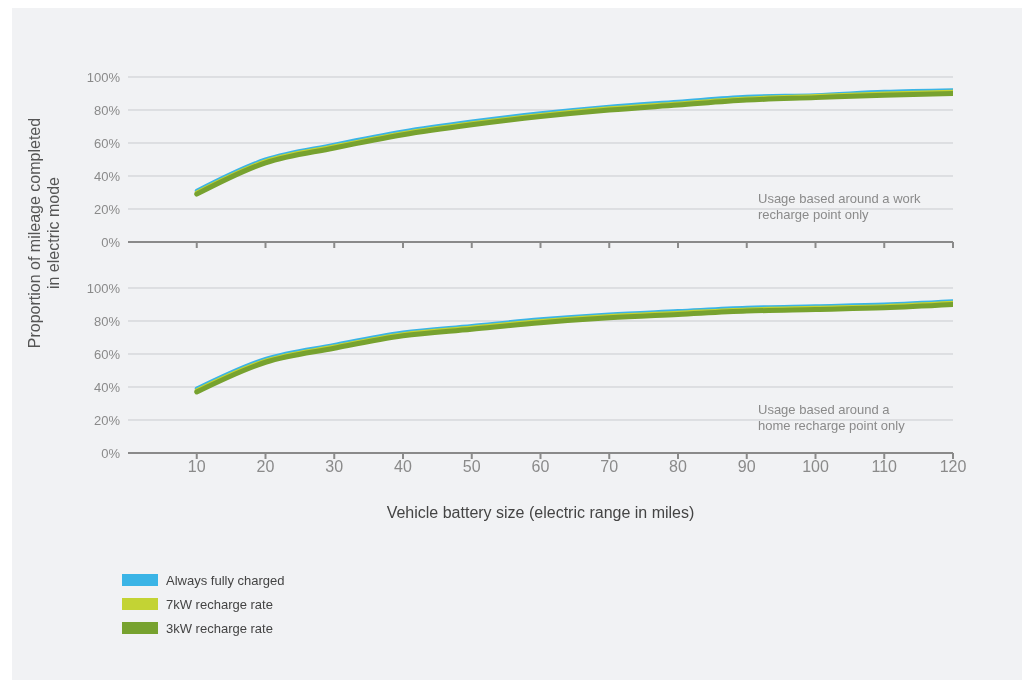 Image resolution: width=1035 pixels, height=682 pixels. What do you see at coordinates (471, 467) in the screenshot?
I see `x-tick-label: 50` at bounding box center [471, 467].